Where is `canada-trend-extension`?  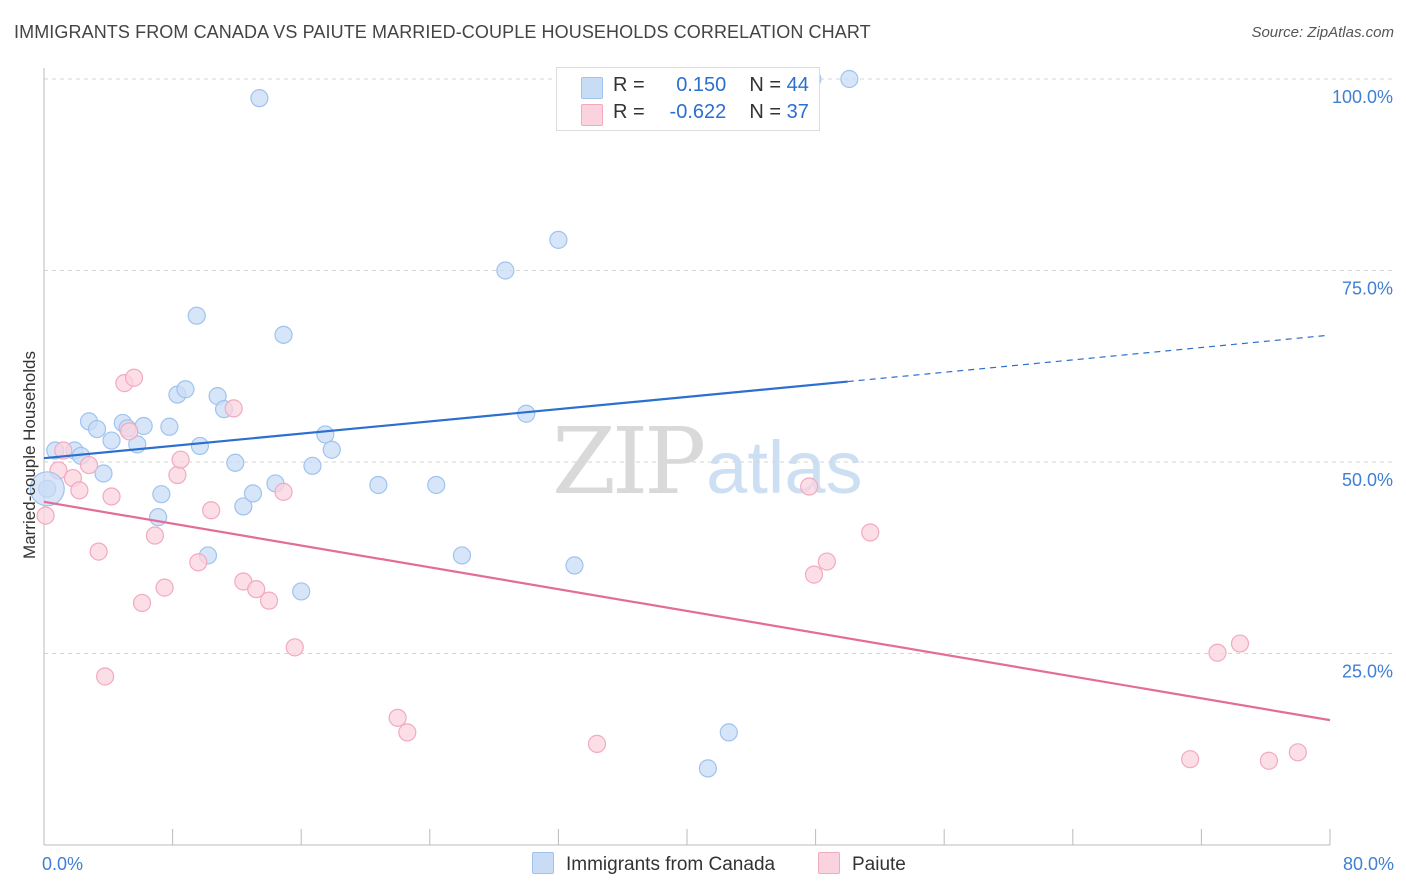 canada-trend-extension is located at coordinates (1086, 359).